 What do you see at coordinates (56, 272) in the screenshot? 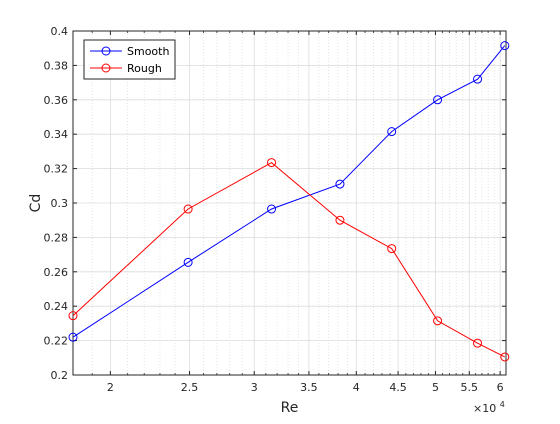
I see `y-tick-label: 0.26` at bounding box center [56, 272].